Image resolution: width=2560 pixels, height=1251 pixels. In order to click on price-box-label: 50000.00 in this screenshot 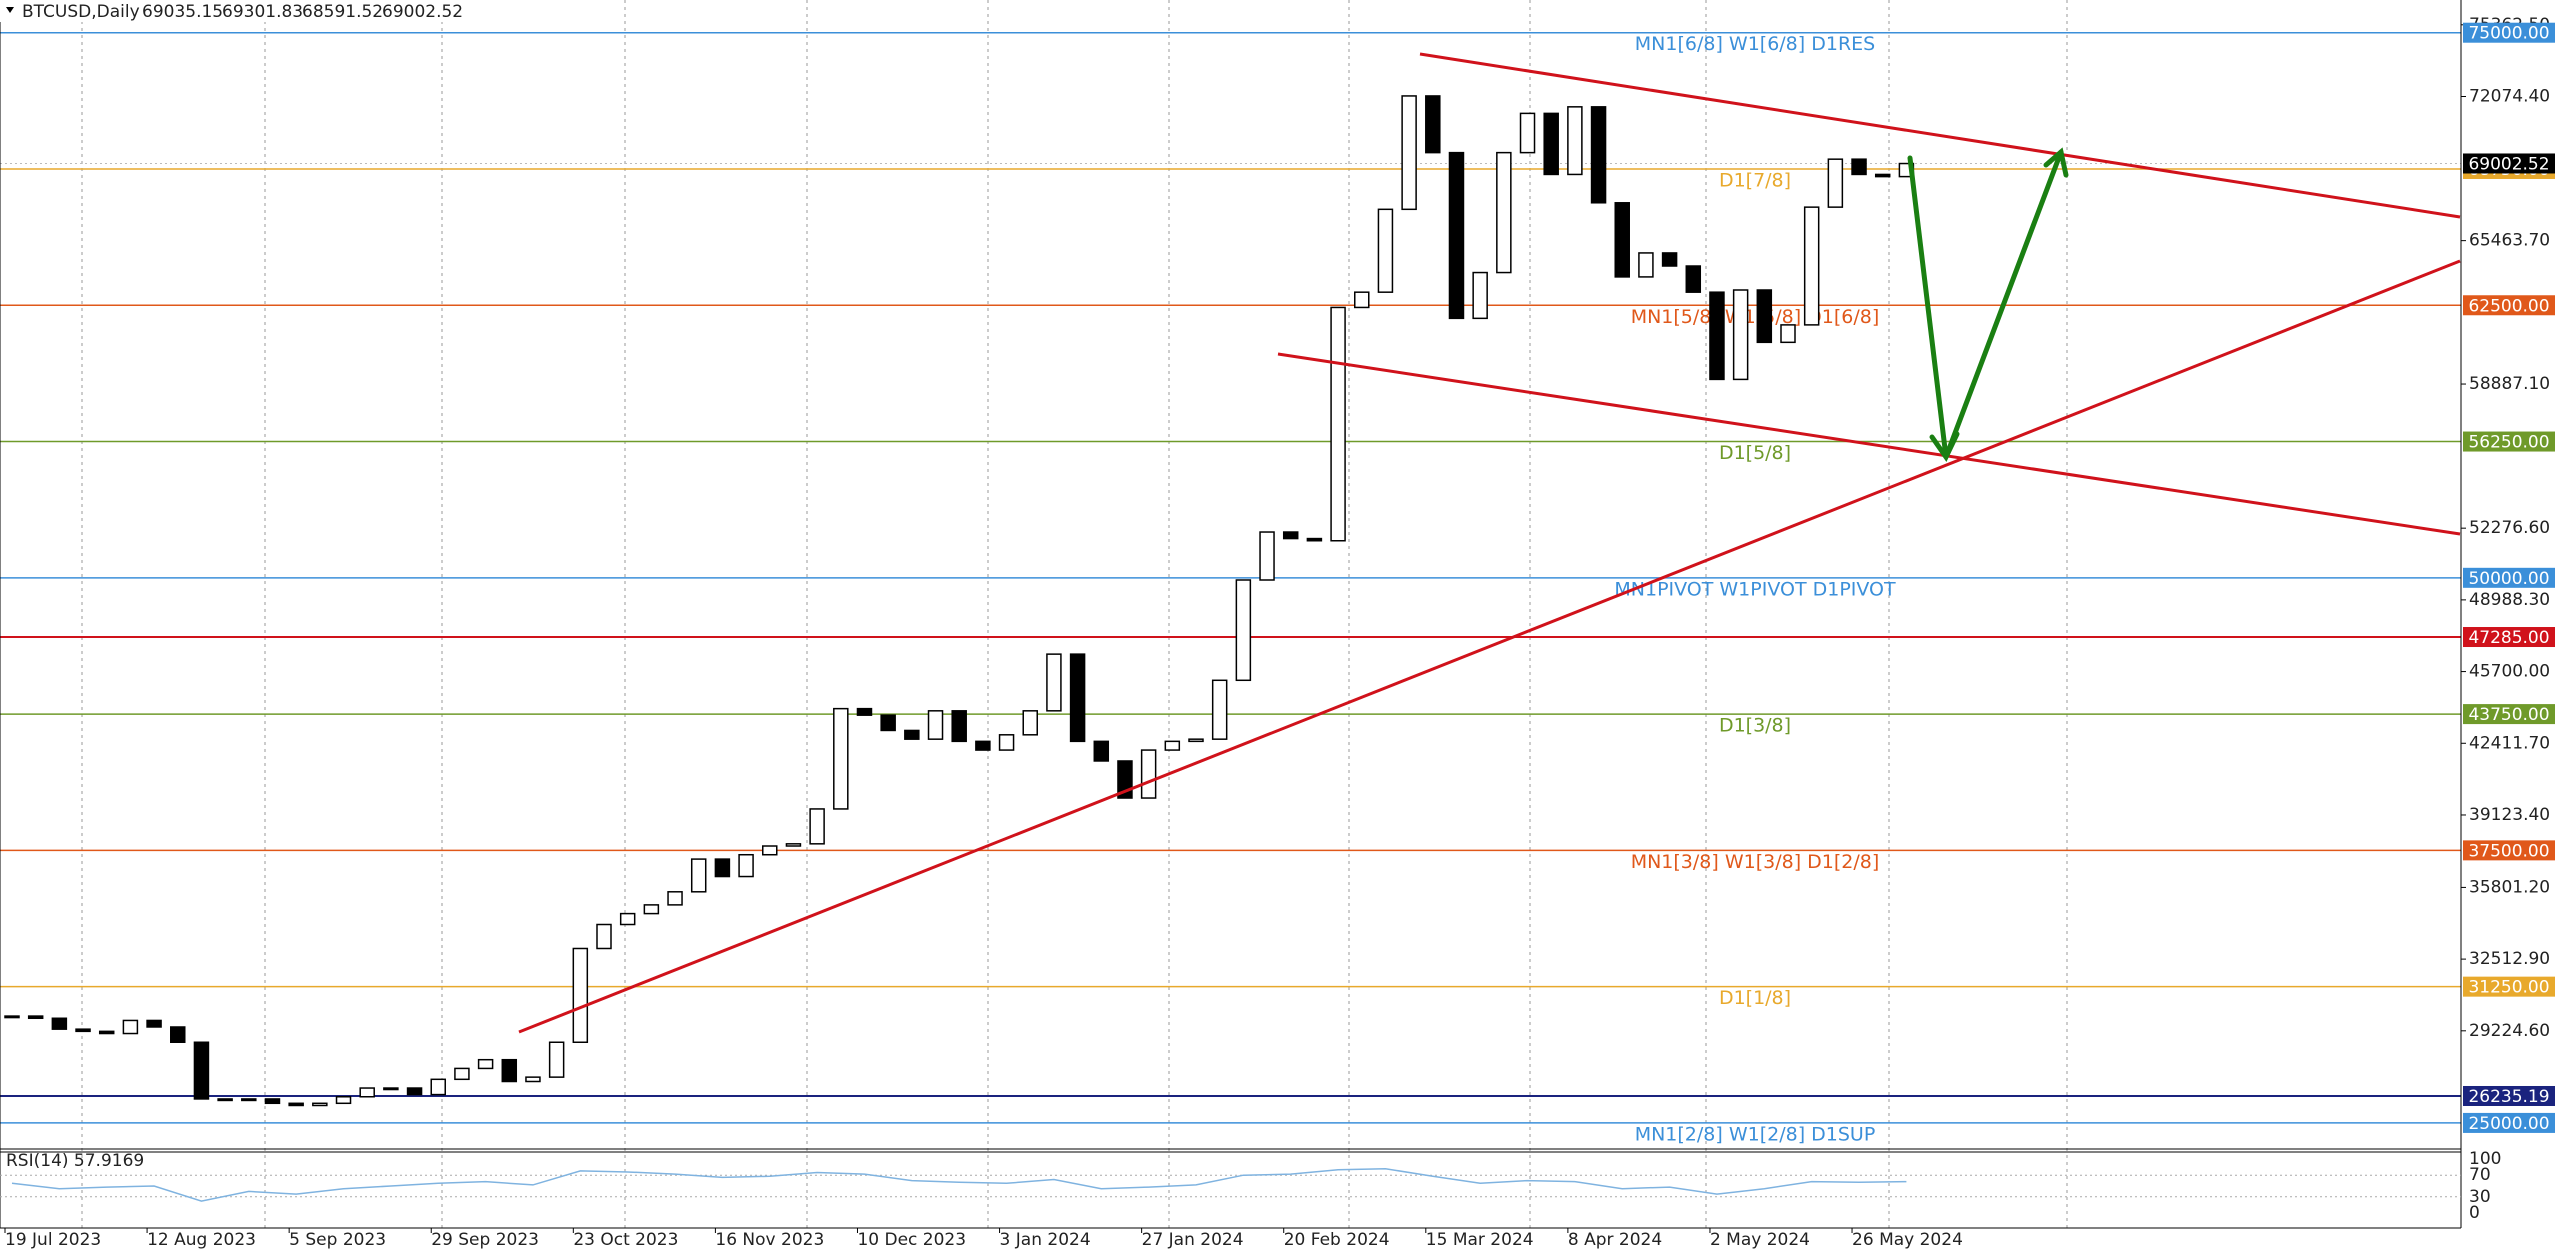, I will do `click(2508, 579)`.